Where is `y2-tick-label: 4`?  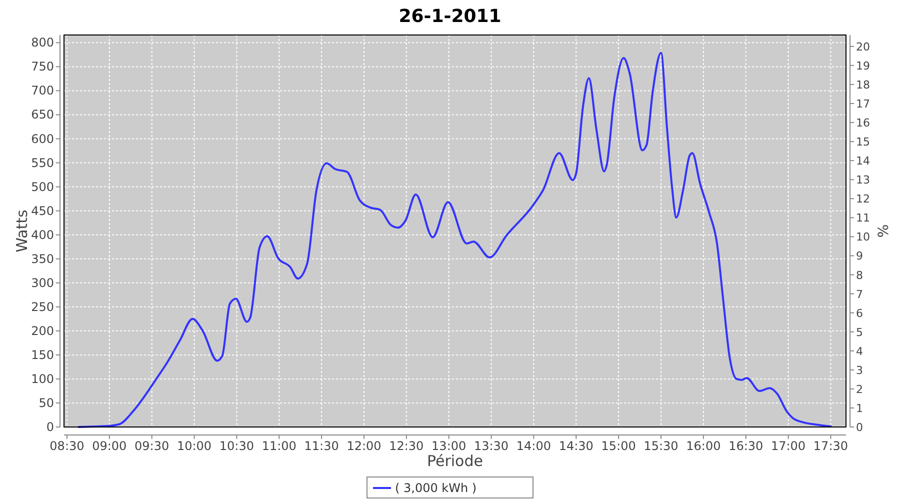
y2-tick-label: 4 is located at coordinates (859, 351).